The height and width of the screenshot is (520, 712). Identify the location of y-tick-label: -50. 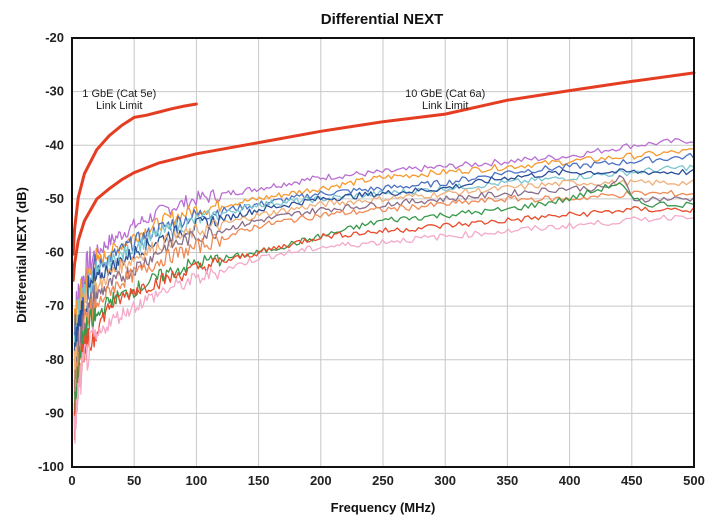
(54, 198).